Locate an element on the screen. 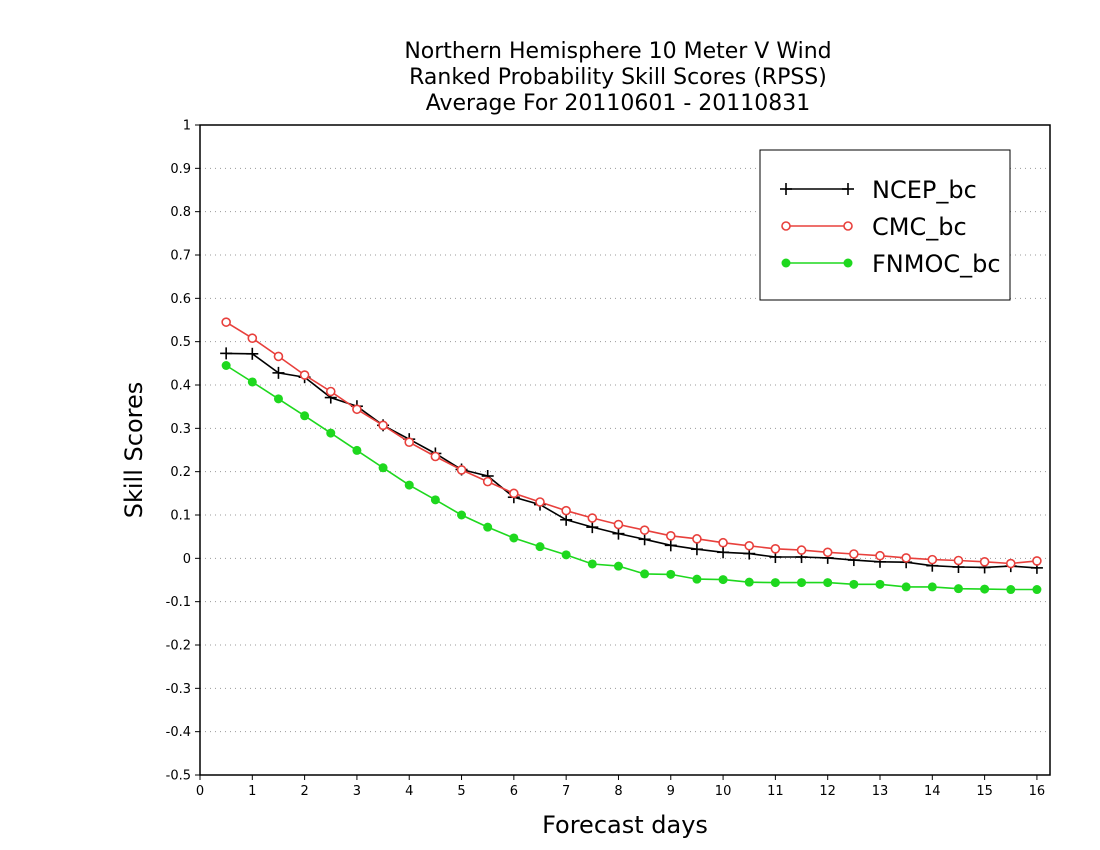 This screenshot has height=850, width=1100. x-tick-label: 15 is located at coordinates (984, 791).